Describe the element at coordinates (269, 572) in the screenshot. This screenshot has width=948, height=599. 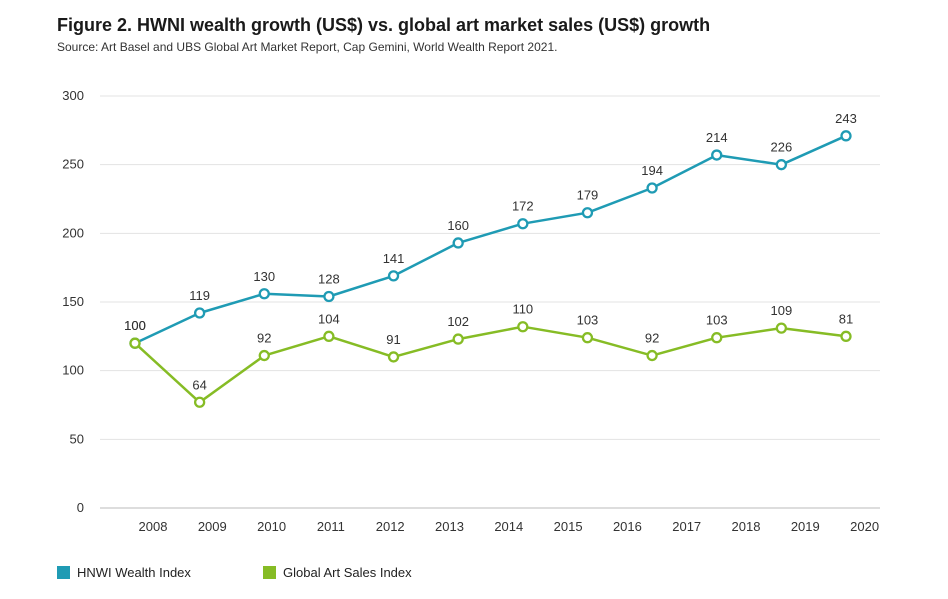
I see `legend-swatch-art` at that location.